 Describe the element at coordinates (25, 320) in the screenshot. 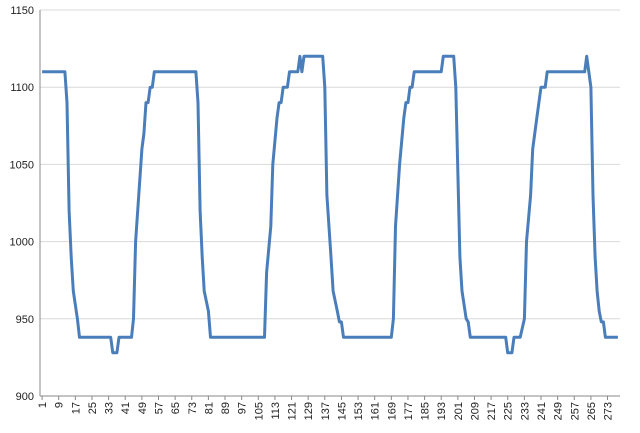

I see `y-tick-label: 950` at that location.